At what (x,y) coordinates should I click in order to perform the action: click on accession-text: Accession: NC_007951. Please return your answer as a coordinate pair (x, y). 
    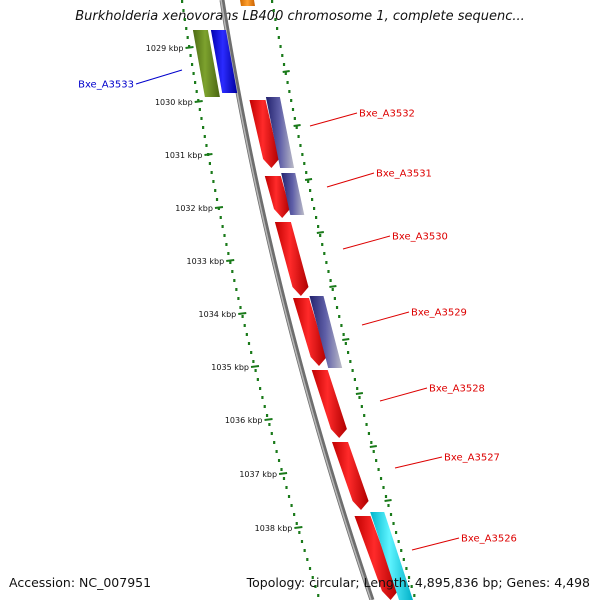
    Looking at the image, I should click on (80, 582).